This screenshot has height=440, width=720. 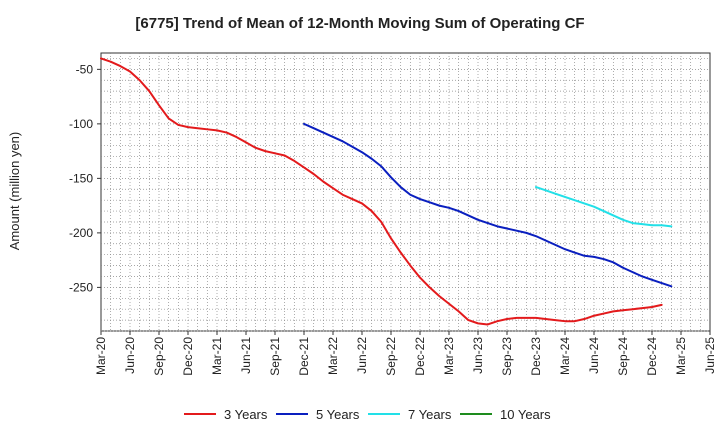 What do you see at coordinates (130, 355) in the screenshot?
I see `x-tick-label: Jun-20` at bounding box center [130, 355].